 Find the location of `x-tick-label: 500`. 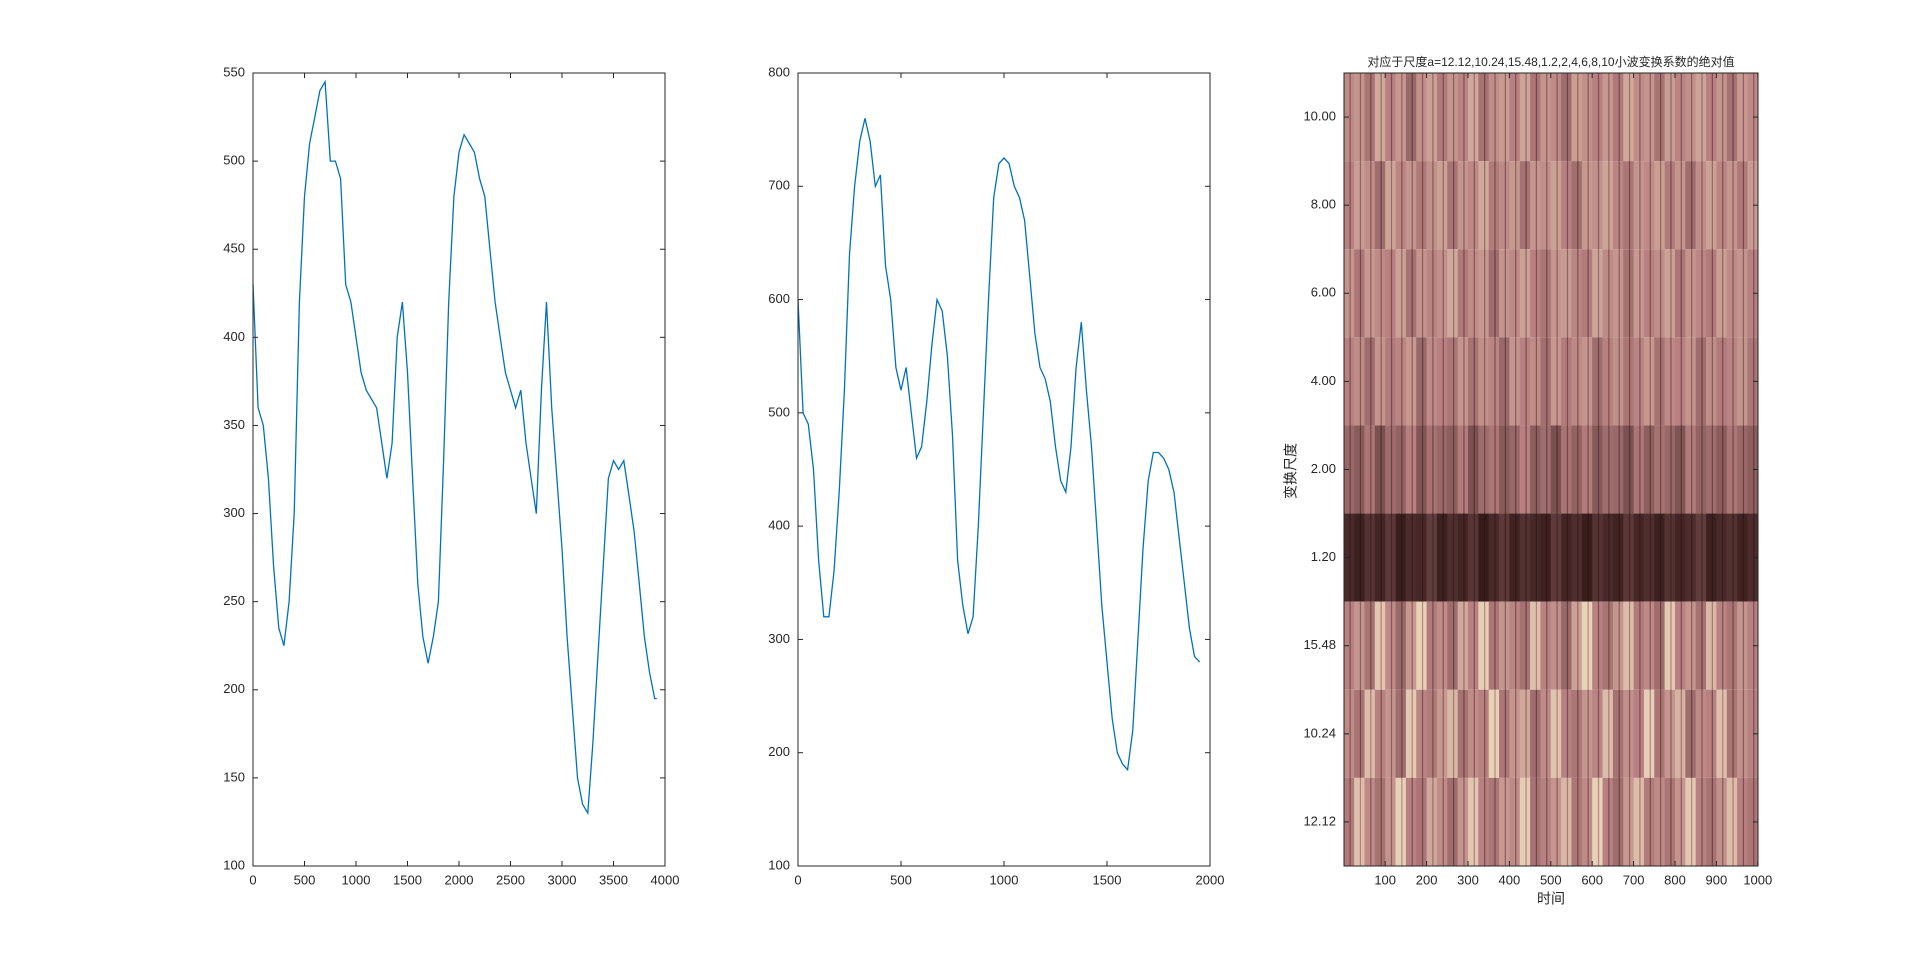

x-tick-label: 500 is located at coordinates (1551, 879).